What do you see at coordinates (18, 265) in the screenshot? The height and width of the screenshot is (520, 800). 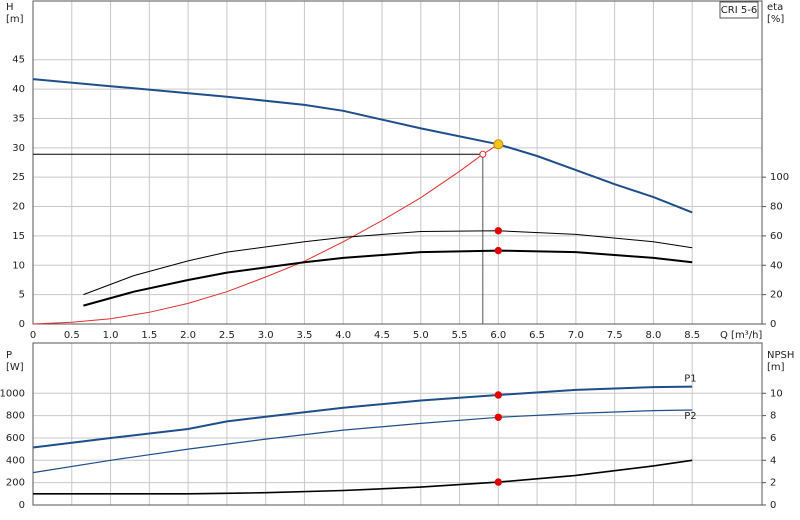 I see `y-tick-label: 10` at bounding box center [18, 265].